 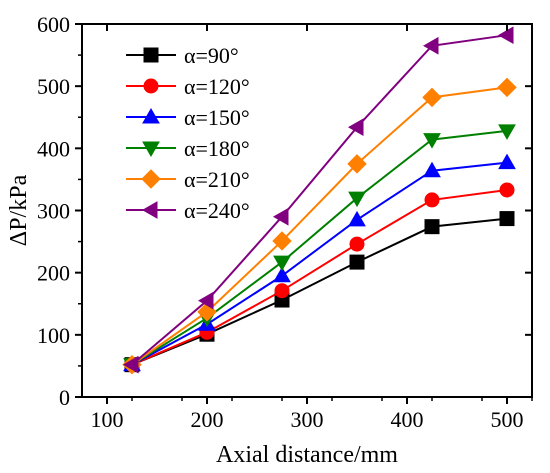 I want to click on legend-item: α=210°, so click(x=188, y=179).